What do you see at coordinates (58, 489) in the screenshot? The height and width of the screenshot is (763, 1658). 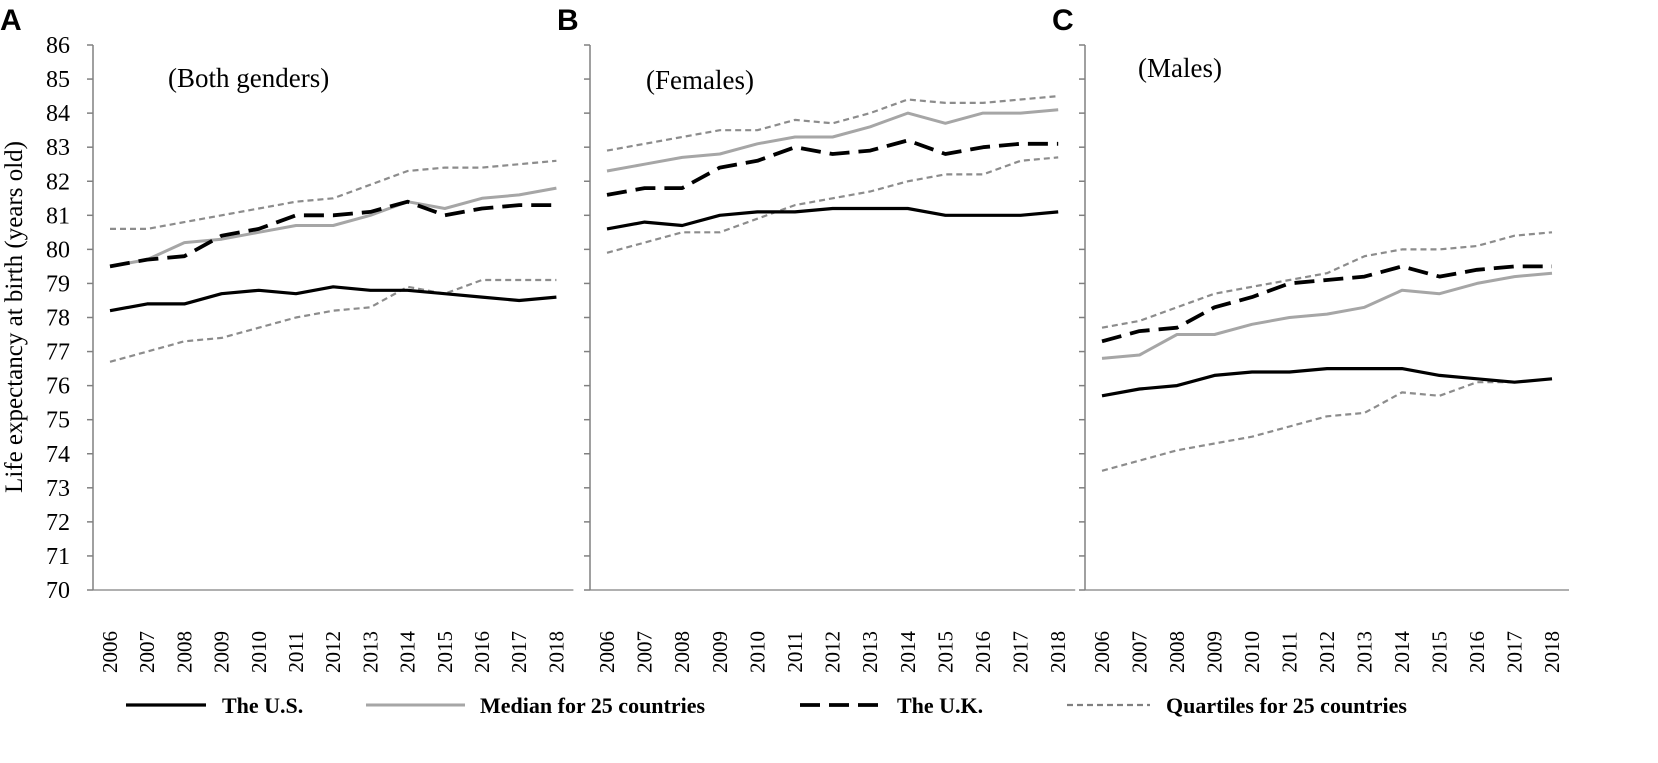 I see `y-tick-label: 73` at bounding box center [58, 489].